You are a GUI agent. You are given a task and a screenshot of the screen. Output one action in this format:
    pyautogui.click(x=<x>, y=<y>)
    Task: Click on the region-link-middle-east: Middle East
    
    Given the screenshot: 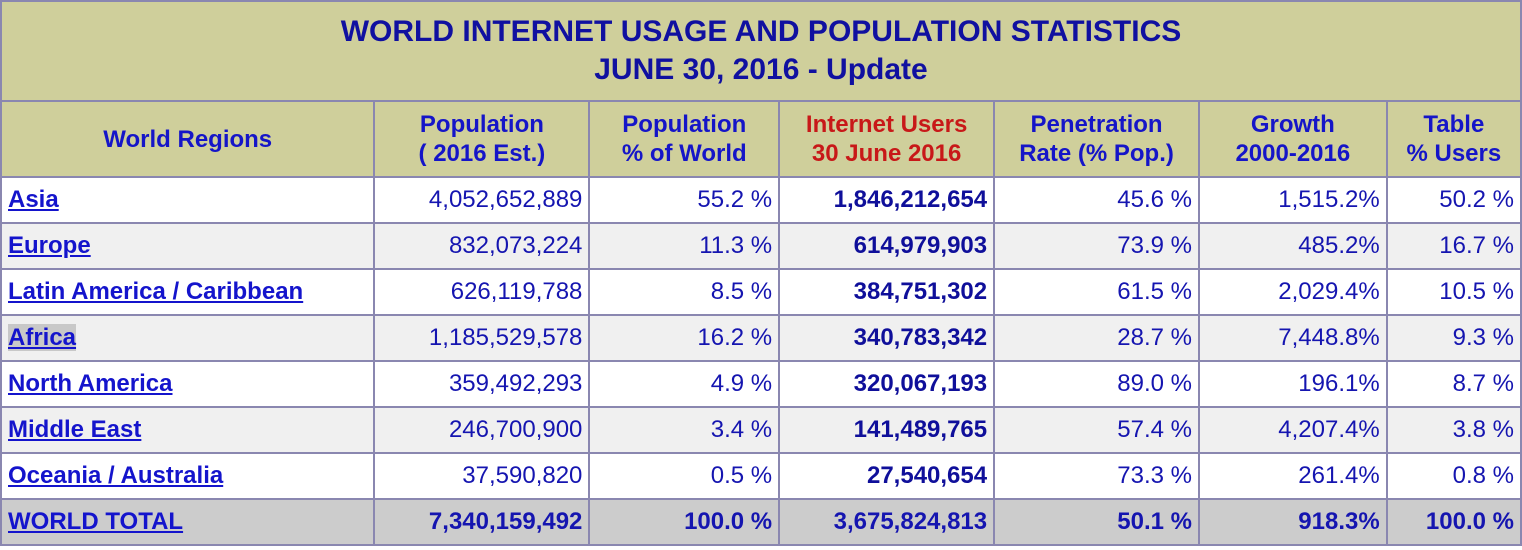 What is the action you would take?
    pyautogui.click(x=75, y=429)
    